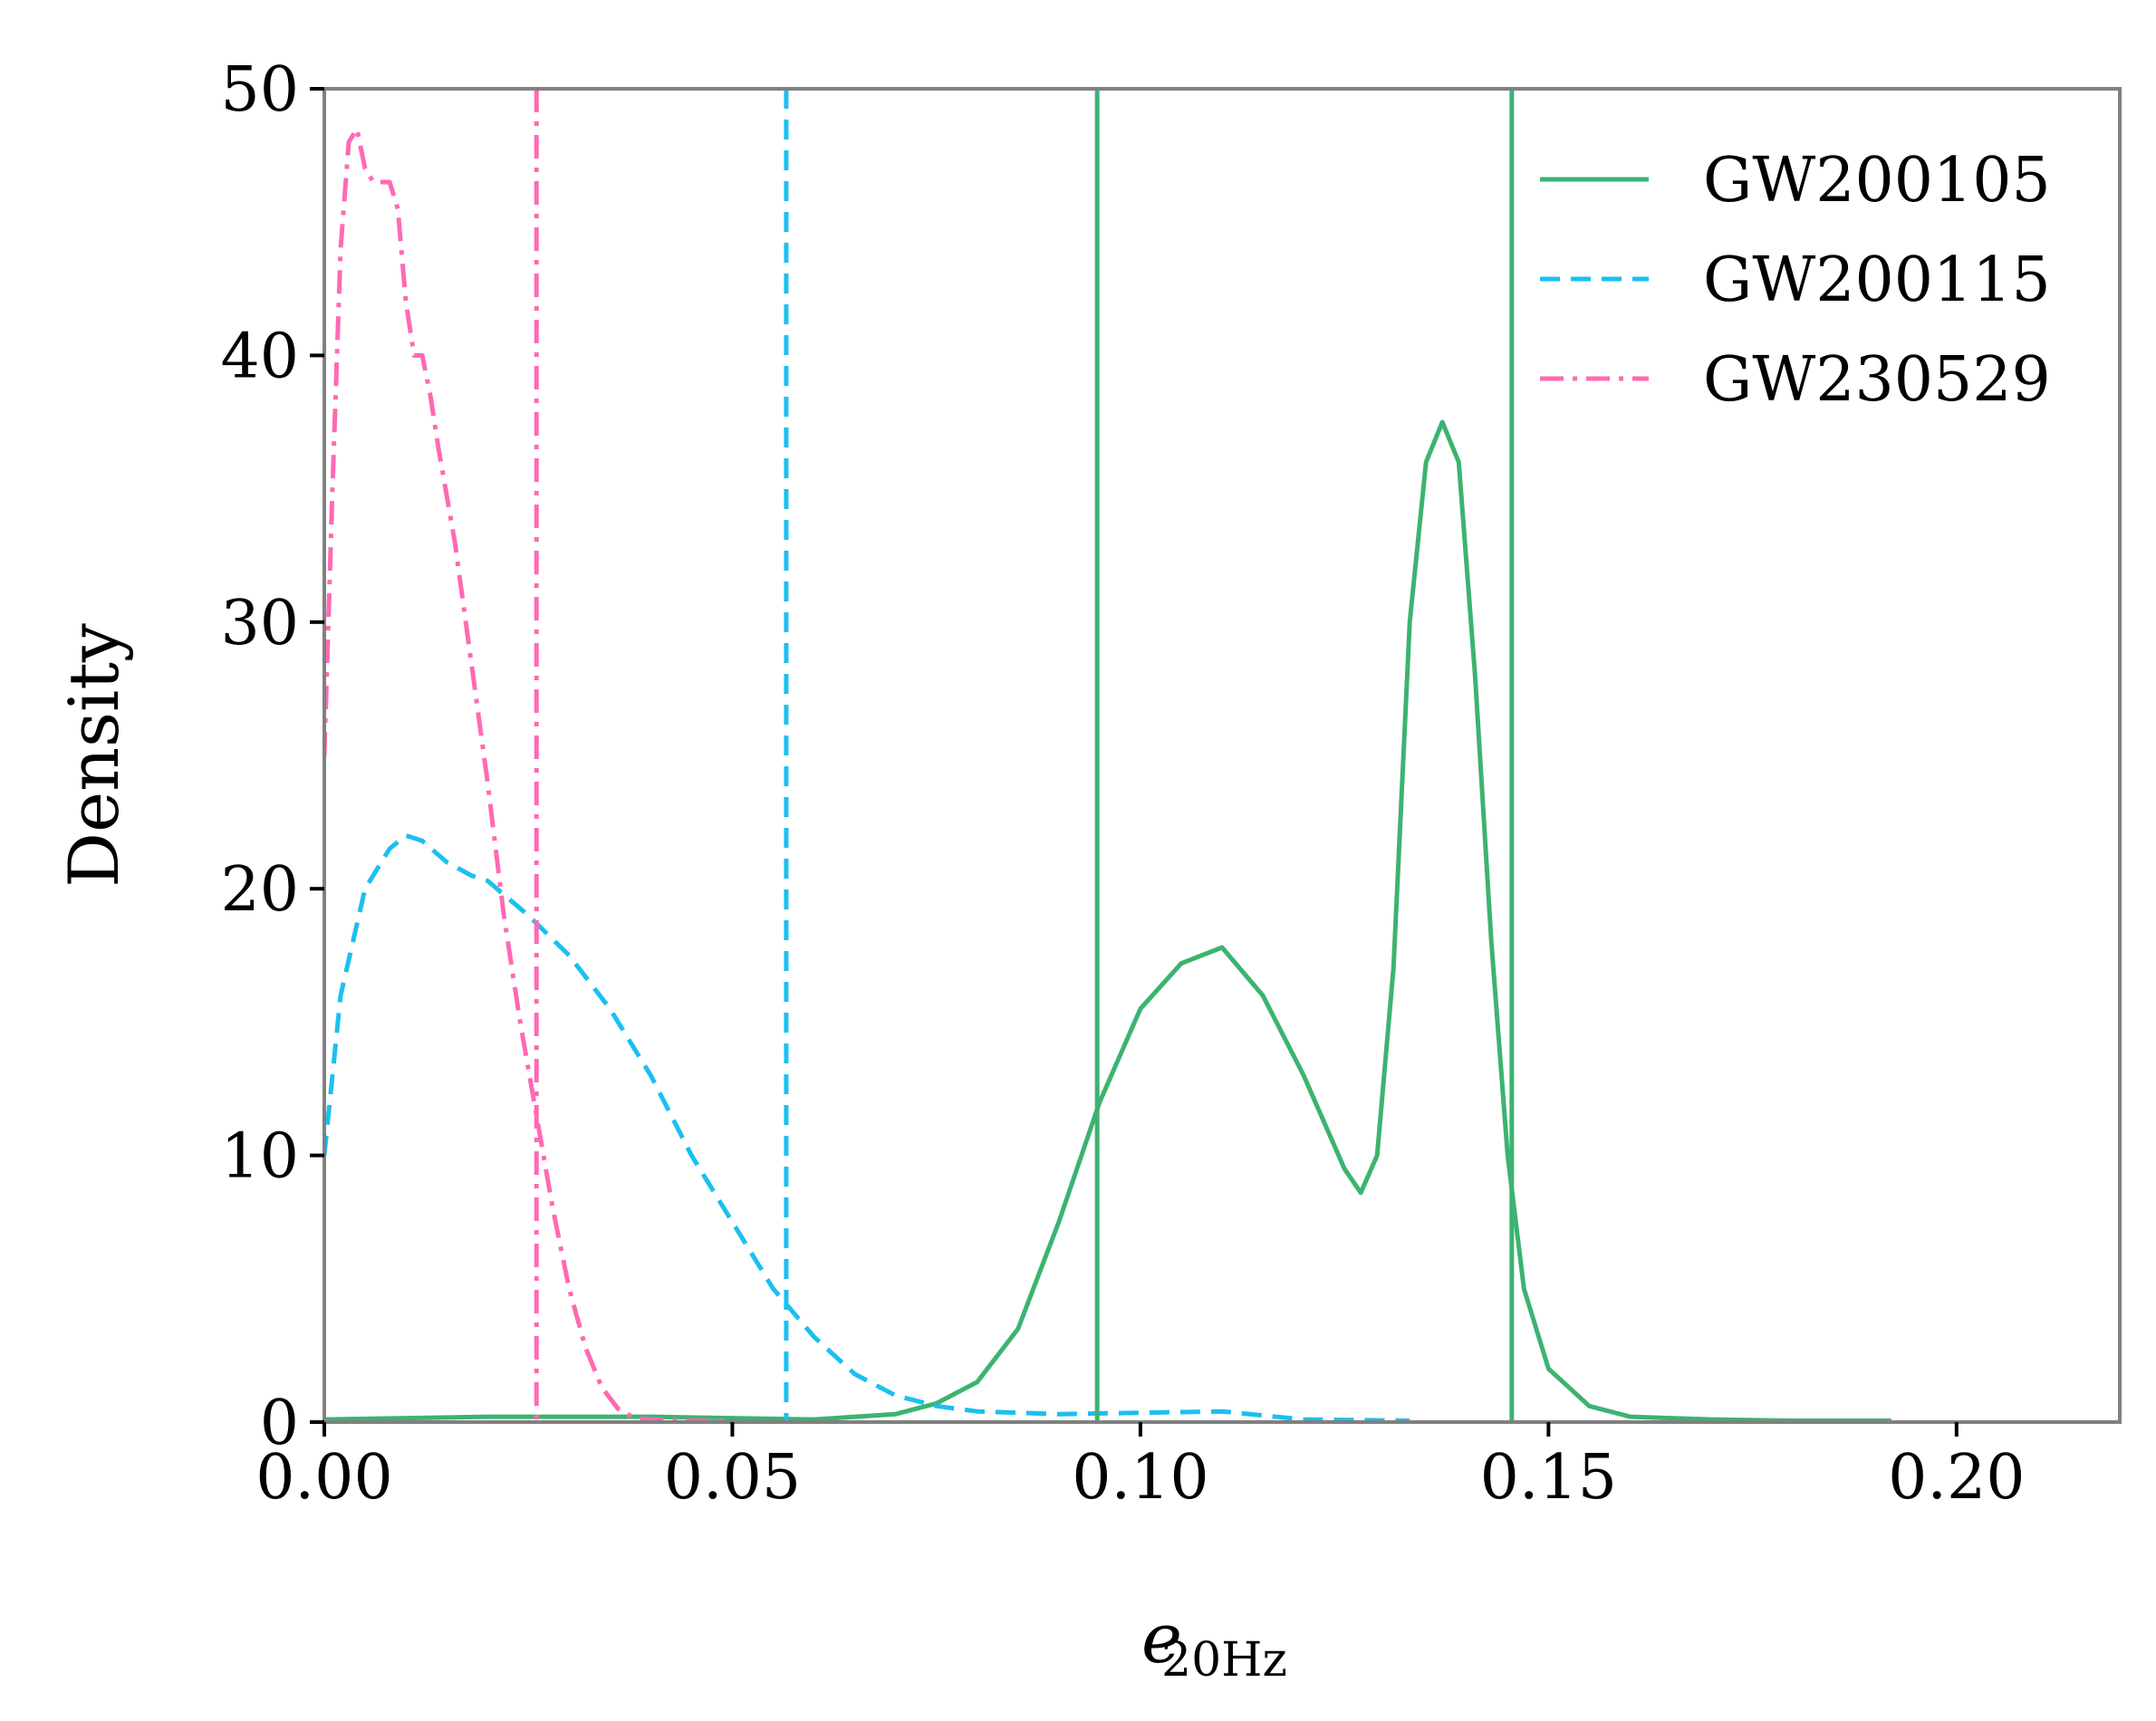 The width and height of the screenshot is (2156, 1721). Describe the element at coordinates (259, 356) in the screenshot. I see `y-tick-label: 40` at that location.